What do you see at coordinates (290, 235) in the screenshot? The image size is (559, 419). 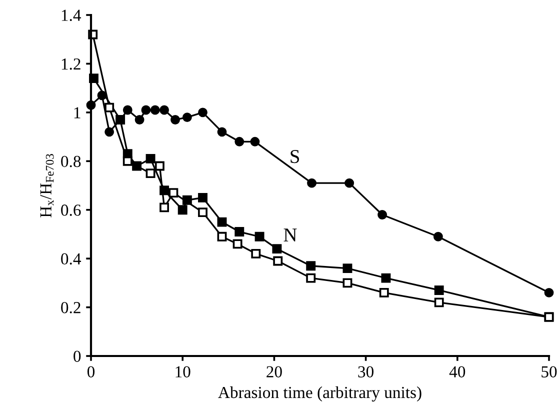 I see `annotation: N` at bounding box center [290, 235].